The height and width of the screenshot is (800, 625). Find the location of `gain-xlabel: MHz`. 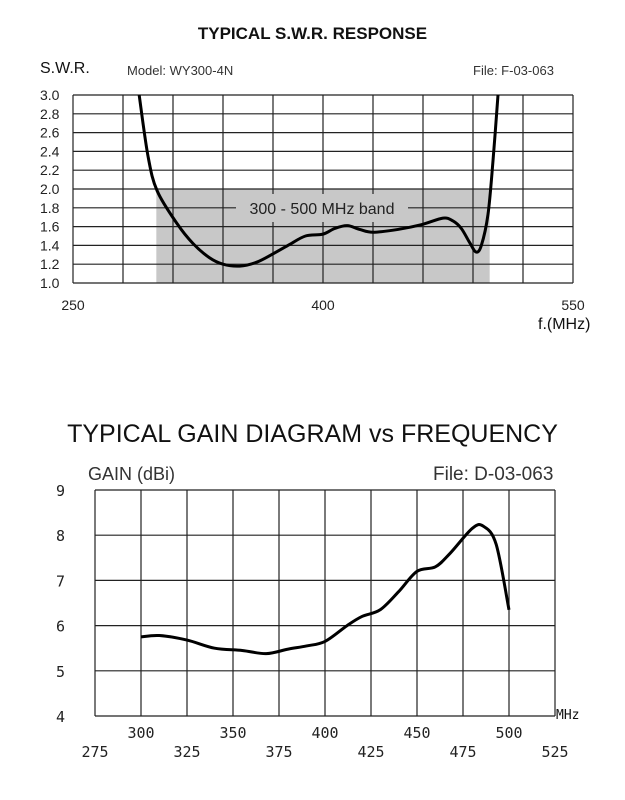

gain-xlabel: MHz is located at coordinates (568, 715).